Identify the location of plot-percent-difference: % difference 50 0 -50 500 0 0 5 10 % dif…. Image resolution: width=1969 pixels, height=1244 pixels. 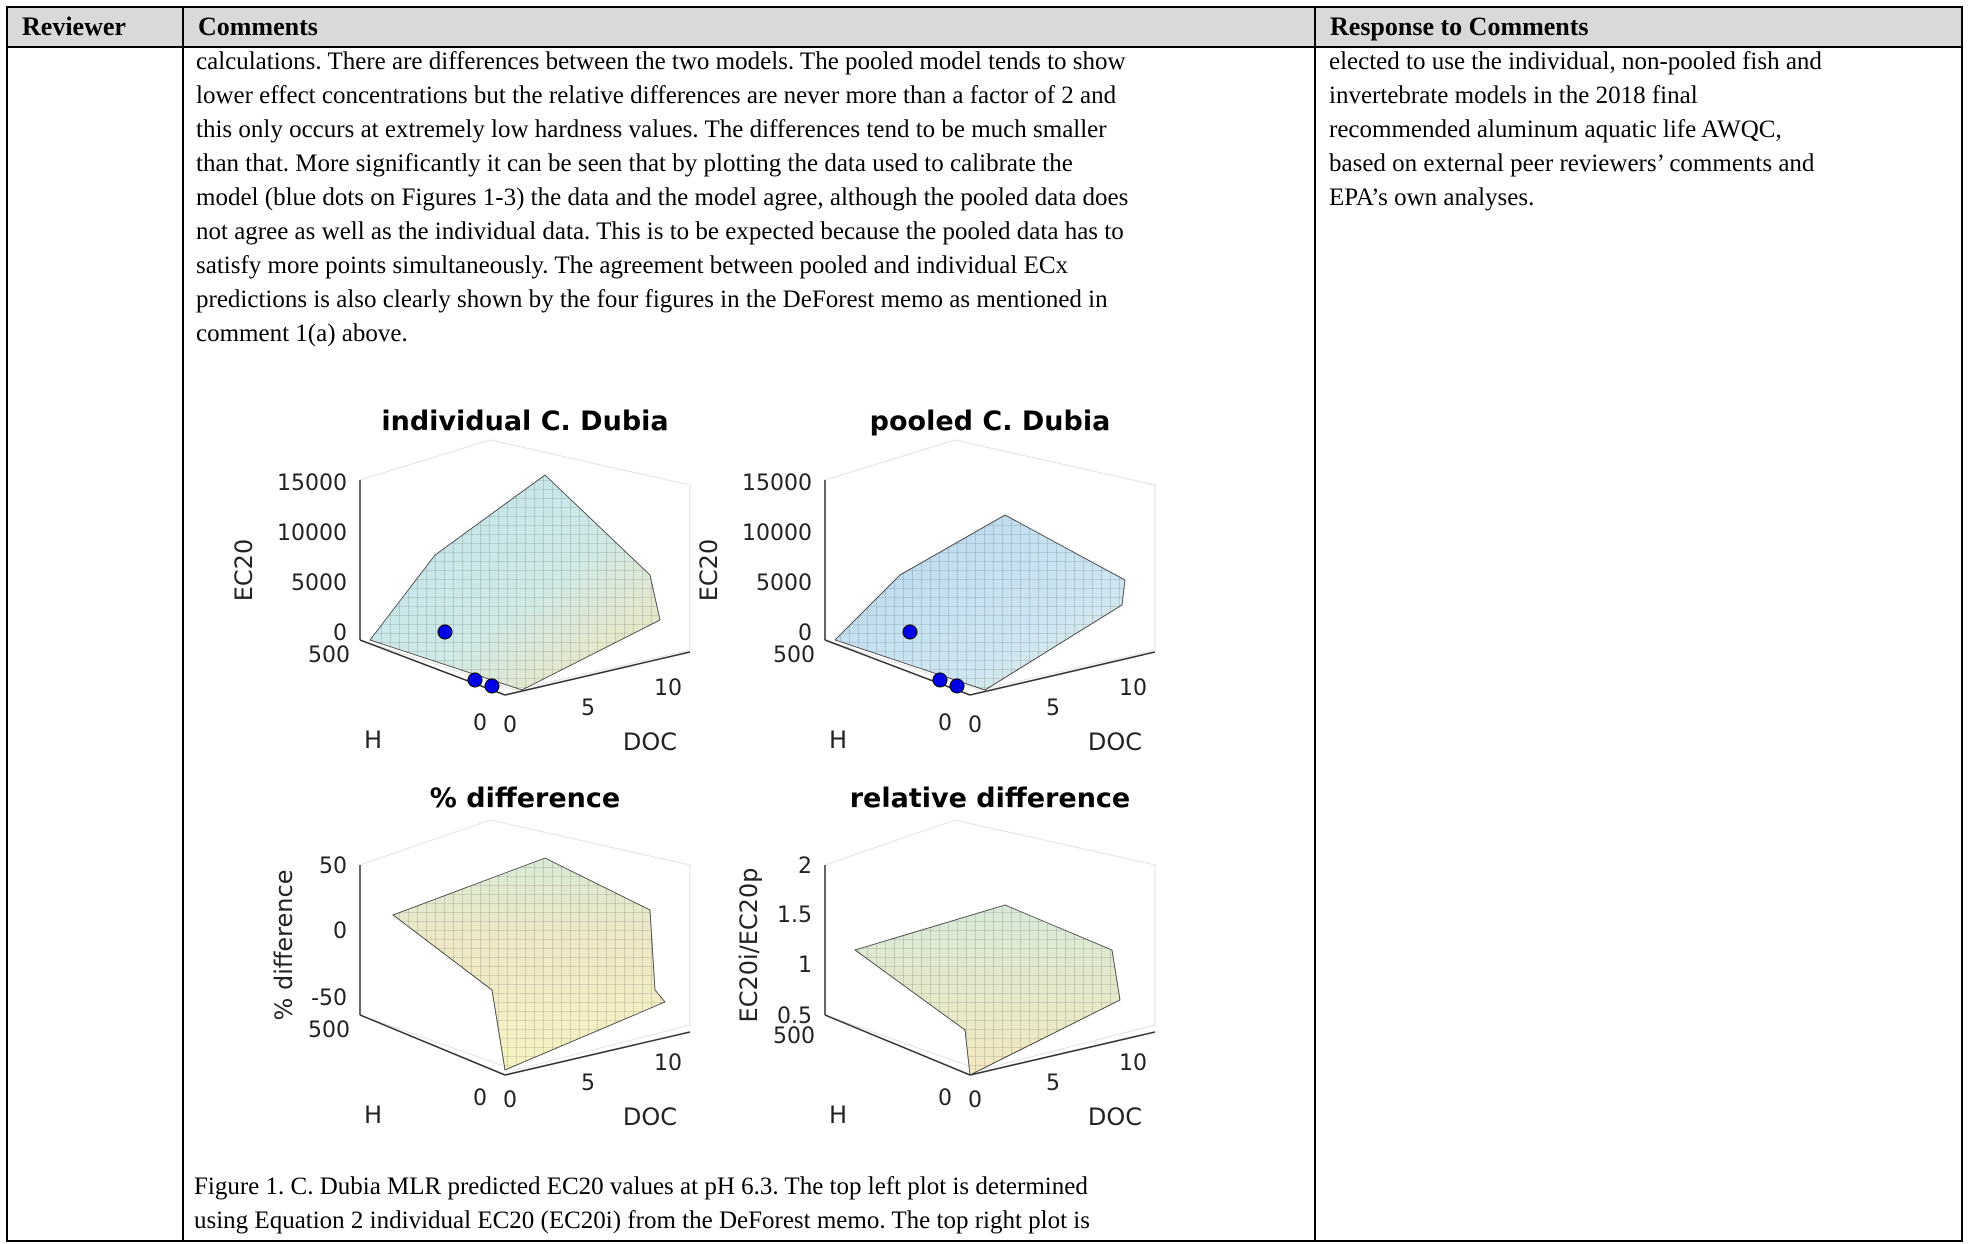
(480, 957).